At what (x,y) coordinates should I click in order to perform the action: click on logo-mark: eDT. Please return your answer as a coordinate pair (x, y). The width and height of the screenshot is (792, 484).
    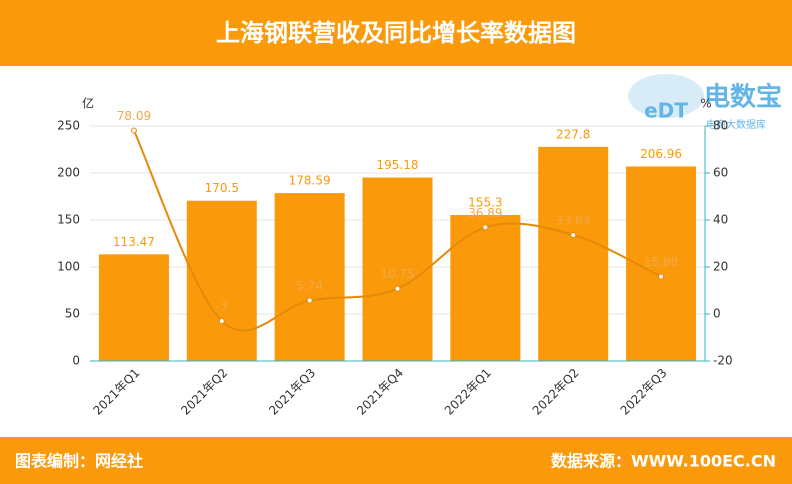
    Looking at the image, I should click on (666, 111).